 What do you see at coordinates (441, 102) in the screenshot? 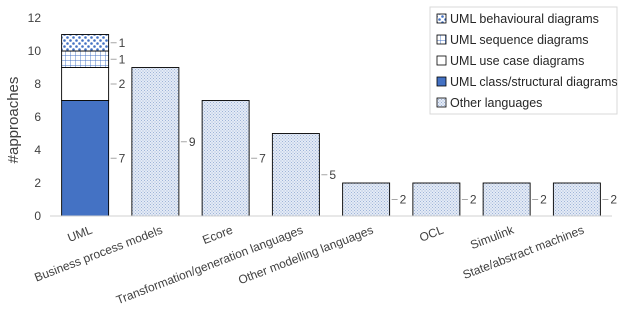
I see `legend-swatch-other` at bounding box center [441, 102].